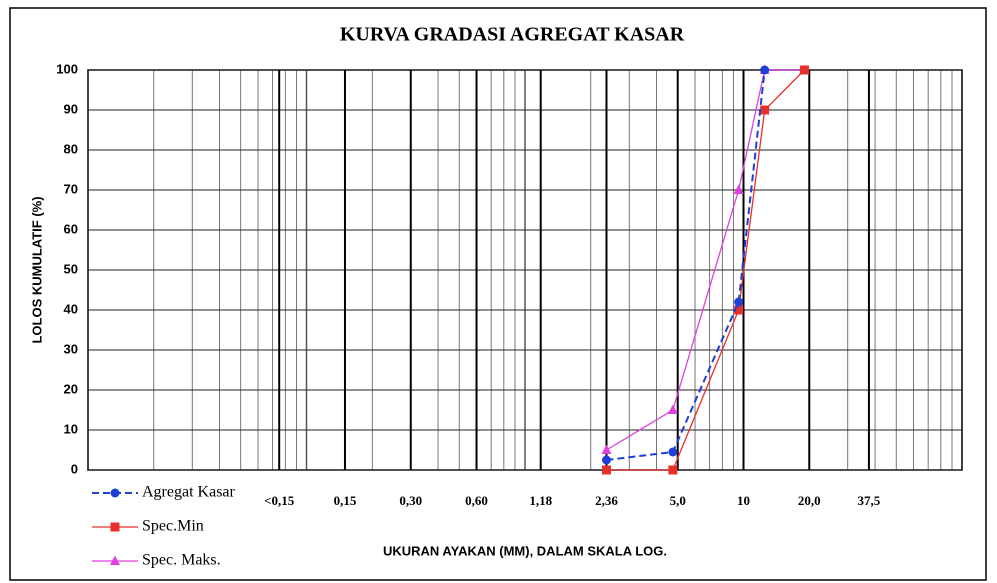 The height and width of the screenshot is (583, 997). Describe the element at coordinates (71, 268) in the screenshot. I see `y-tick-label: 50` at that location.